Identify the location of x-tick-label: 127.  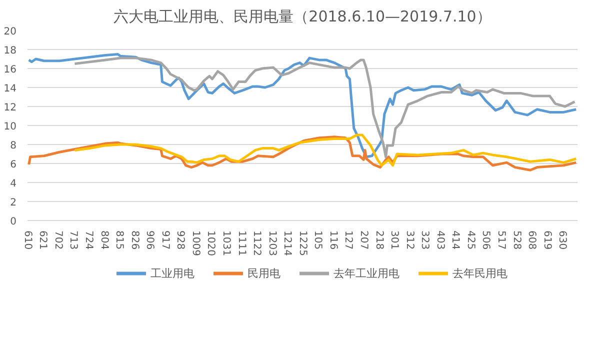
(348, 240).